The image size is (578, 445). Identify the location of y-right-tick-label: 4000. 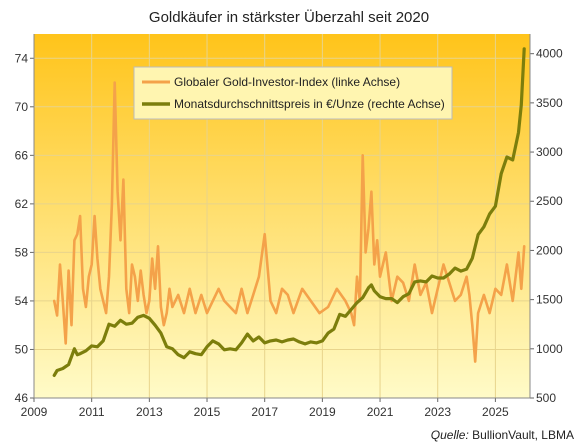
(549, 54).